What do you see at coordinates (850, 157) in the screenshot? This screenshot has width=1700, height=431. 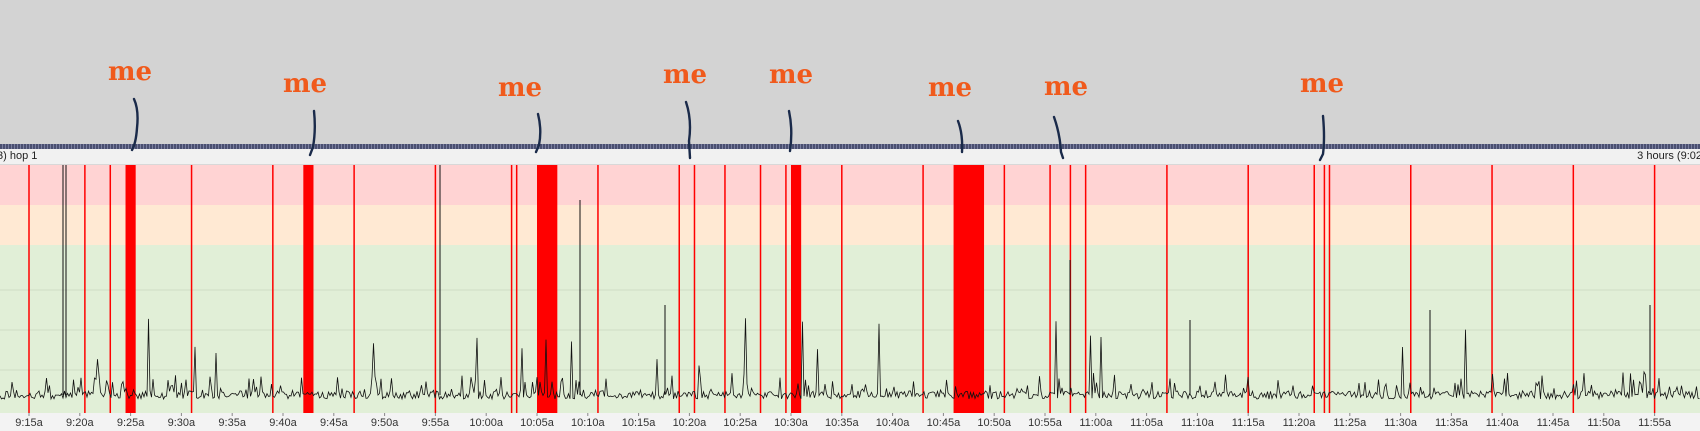 I see `graph-header: 3) hop 1 3 hours (9:02` at bounding box center [850, 157].